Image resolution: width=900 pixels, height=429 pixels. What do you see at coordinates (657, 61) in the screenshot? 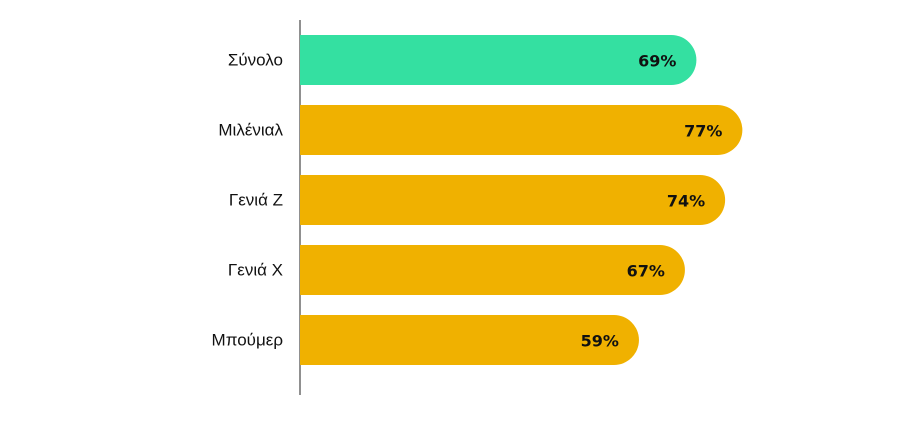
I see `value-label-0: 69%` at bounding box center [657, 61].